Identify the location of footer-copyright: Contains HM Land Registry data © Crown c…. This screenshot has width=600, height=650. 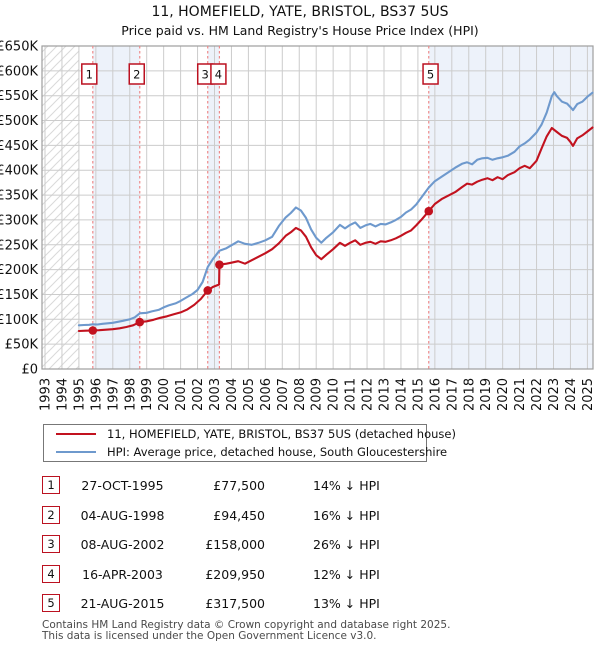
(246, 625).